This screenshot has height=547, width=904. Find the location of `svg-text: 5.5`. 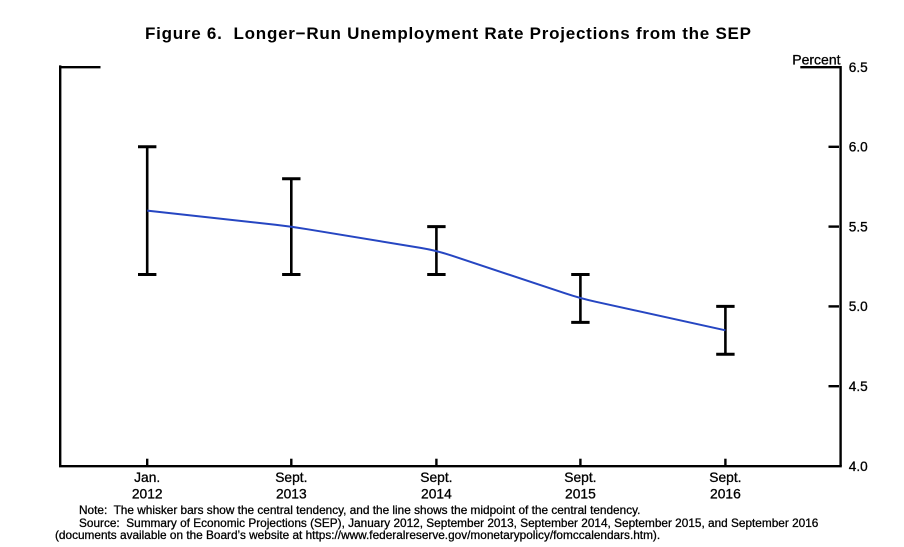

svg-text: 5.5 is located at coordinates (858, 226).